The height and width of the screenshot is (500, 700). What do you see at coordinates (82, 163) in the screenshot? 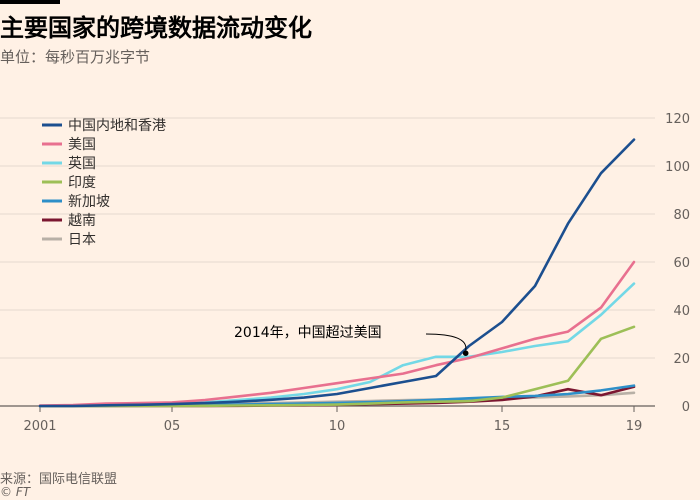
I see `legend-label: 英国` at bounding box center [82, 163].